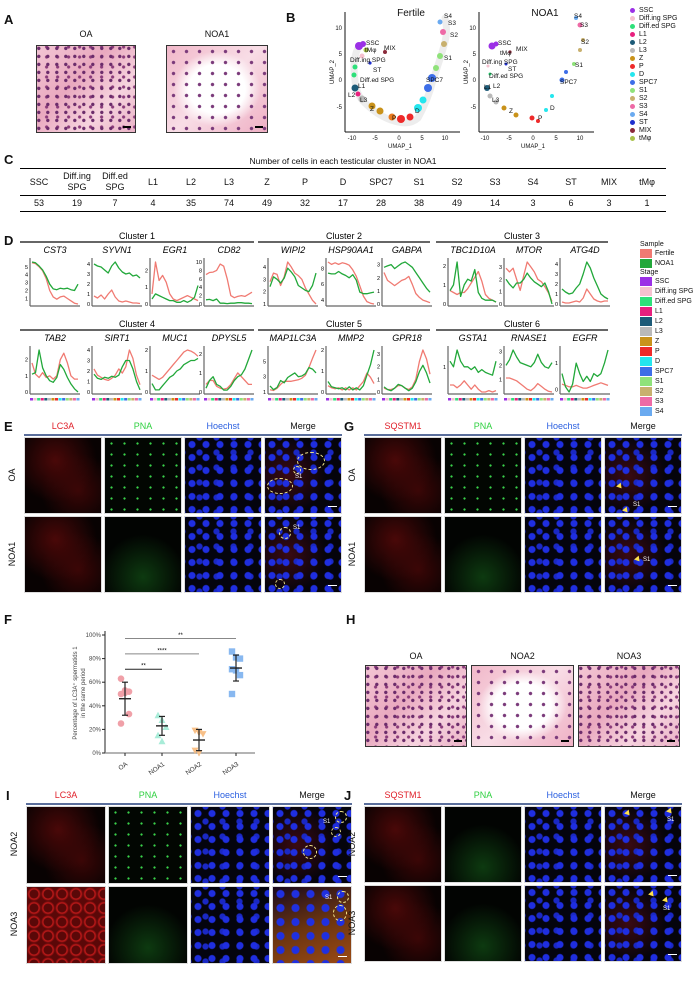  Describe the element at coordinates (86, 34) in the screenshot. I see `panel-a-oa-title: OA` at that location.